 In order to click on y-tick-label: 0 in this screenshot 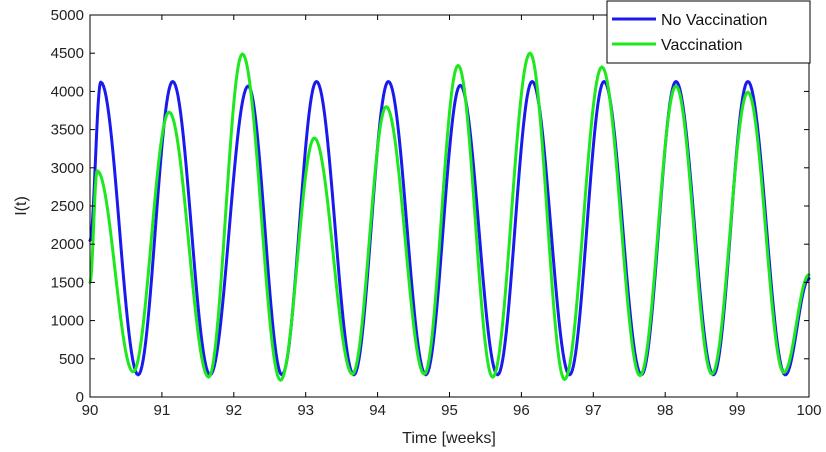, I will do `click(80, 397)`.